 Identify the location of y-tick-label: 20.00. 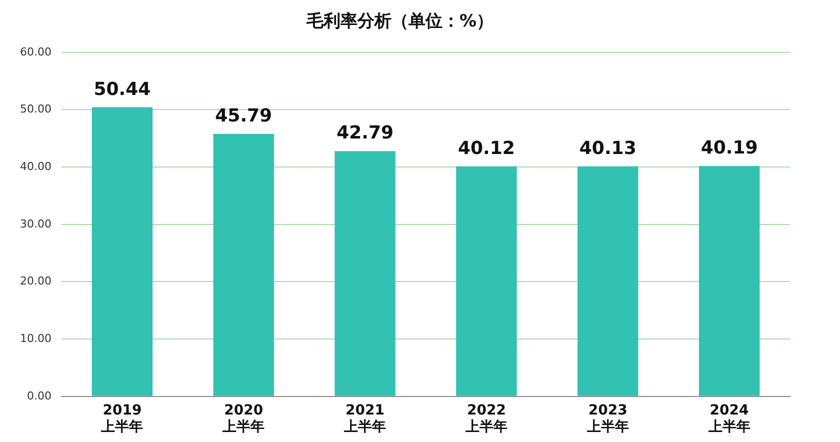
(36, 281).